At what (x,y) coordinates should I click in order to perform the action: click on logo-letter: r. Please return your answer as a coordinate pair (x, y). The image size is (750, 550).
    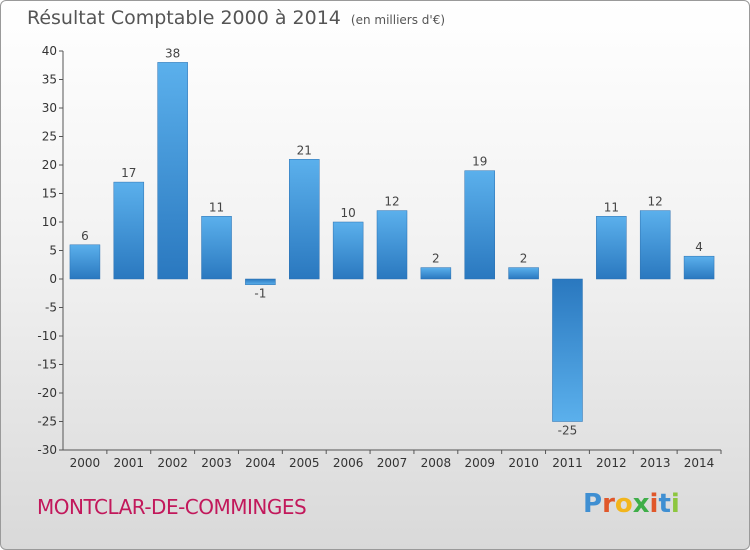
    Looking at the image, I should click on (608, 504).